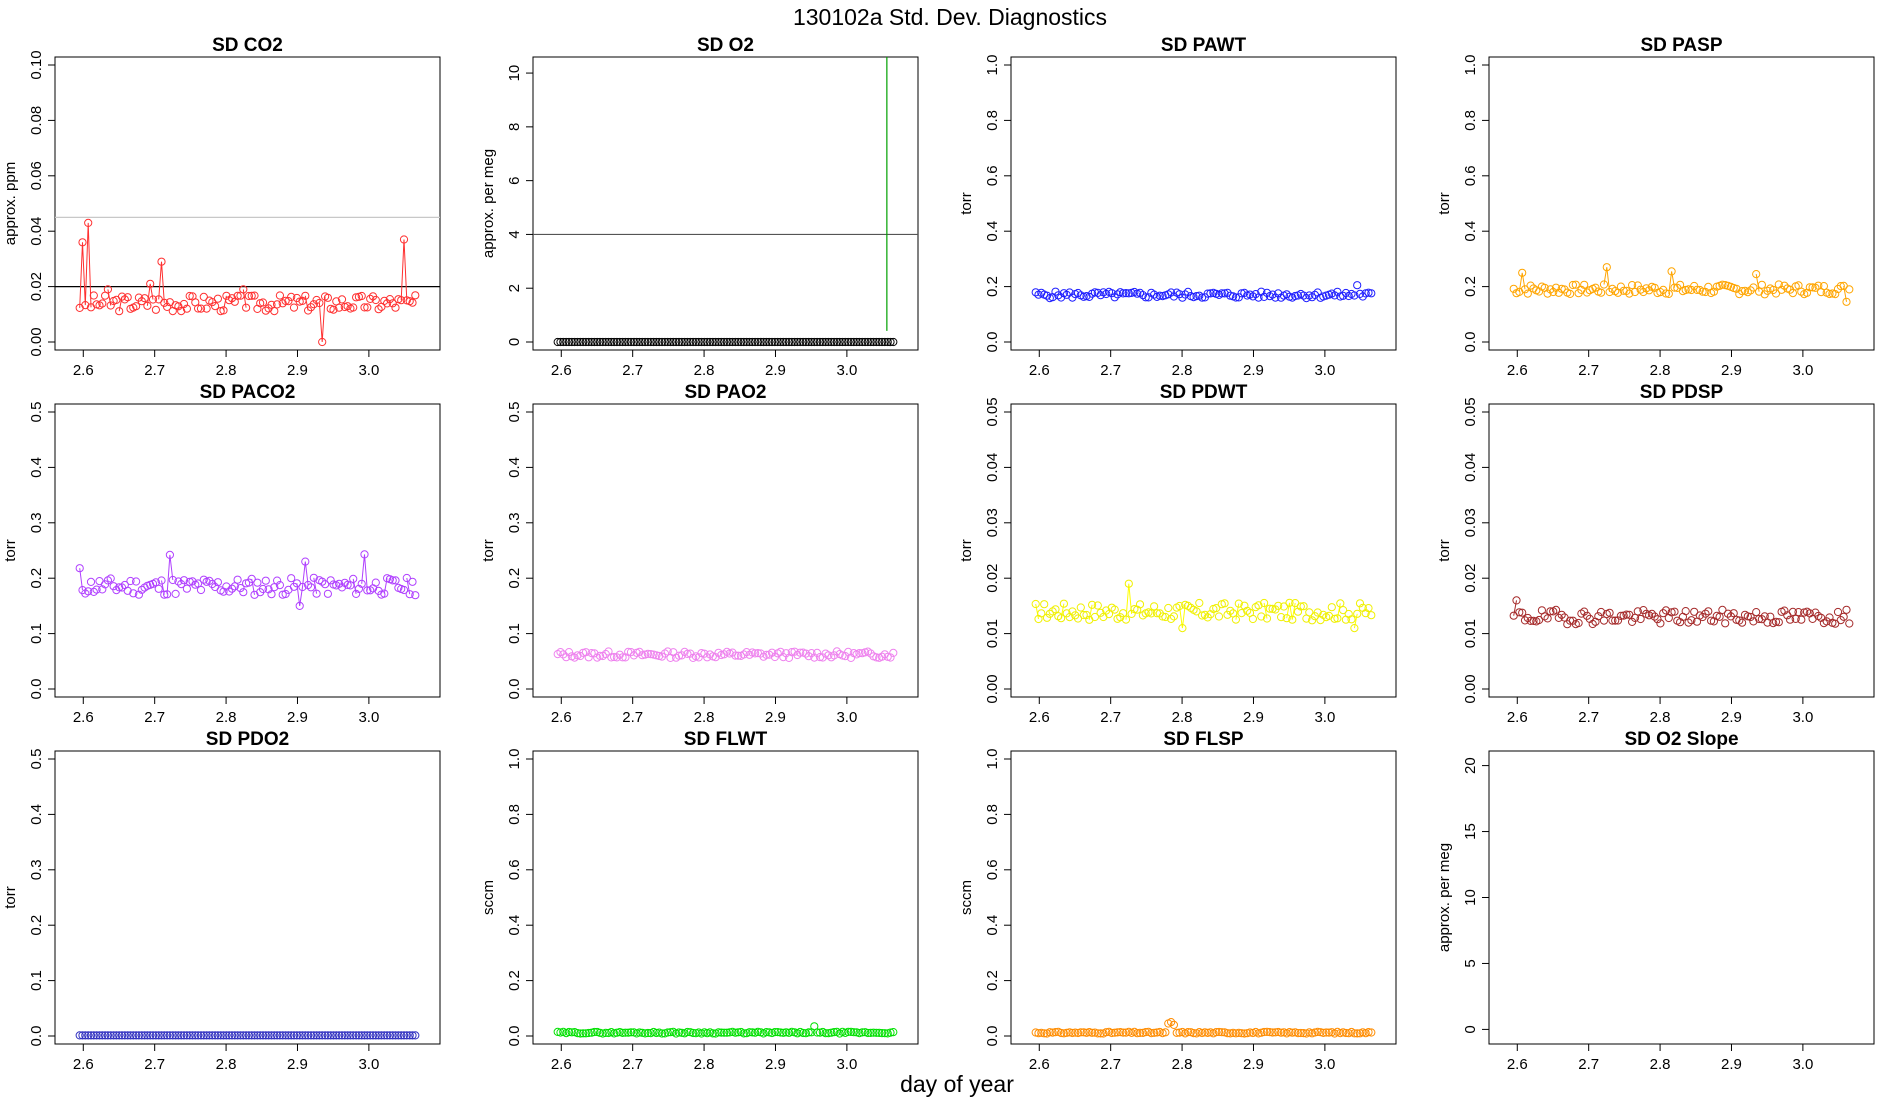  What do you see at coordinates (1324, 370) in the screenshot?
I see `x-tick-label: 3.0` at bounding box center [1324, 370].